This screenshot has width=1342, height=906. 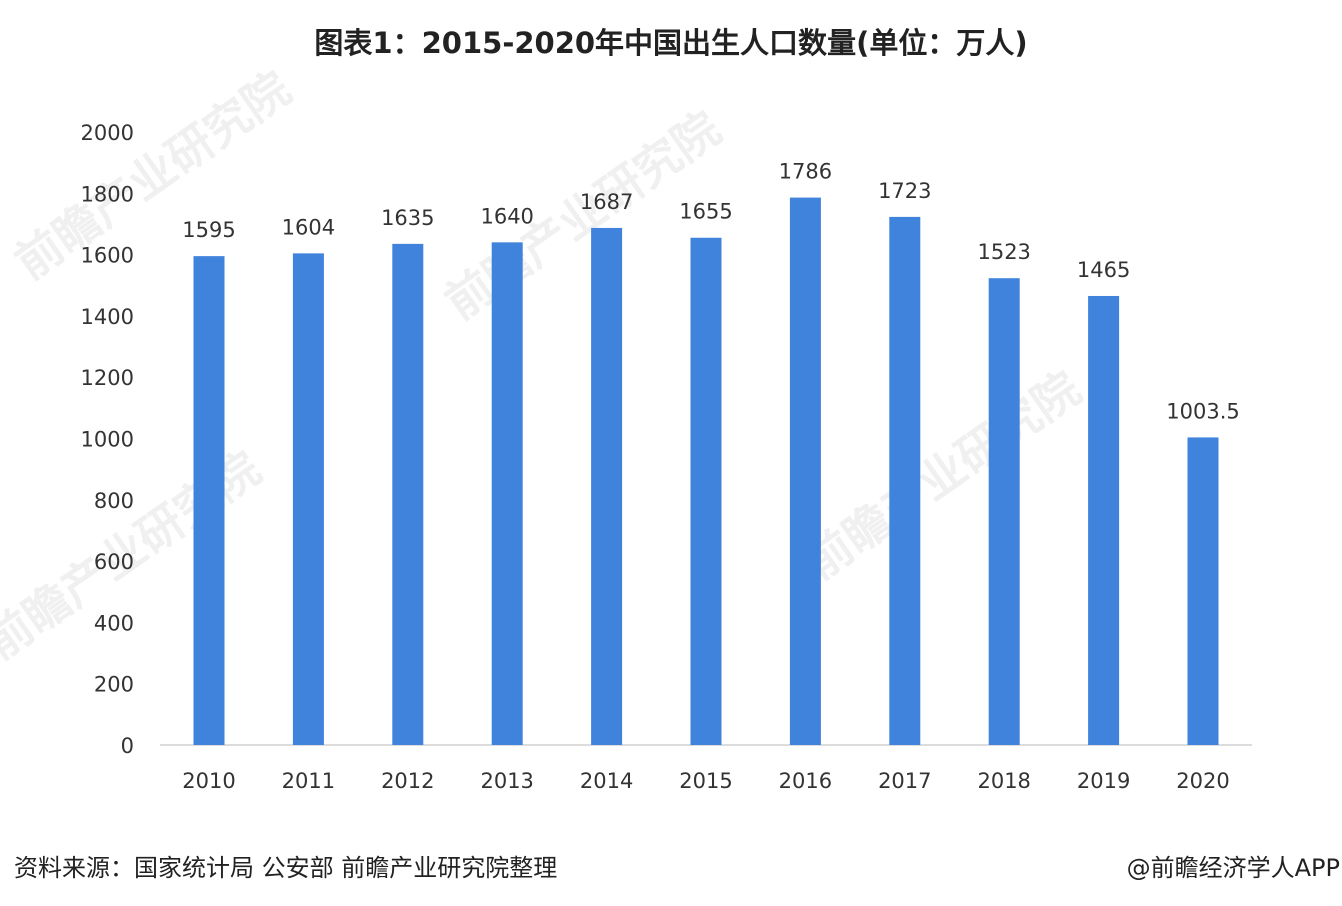 I want to click on y-tick-label: 200, so click(x=114, y=685).